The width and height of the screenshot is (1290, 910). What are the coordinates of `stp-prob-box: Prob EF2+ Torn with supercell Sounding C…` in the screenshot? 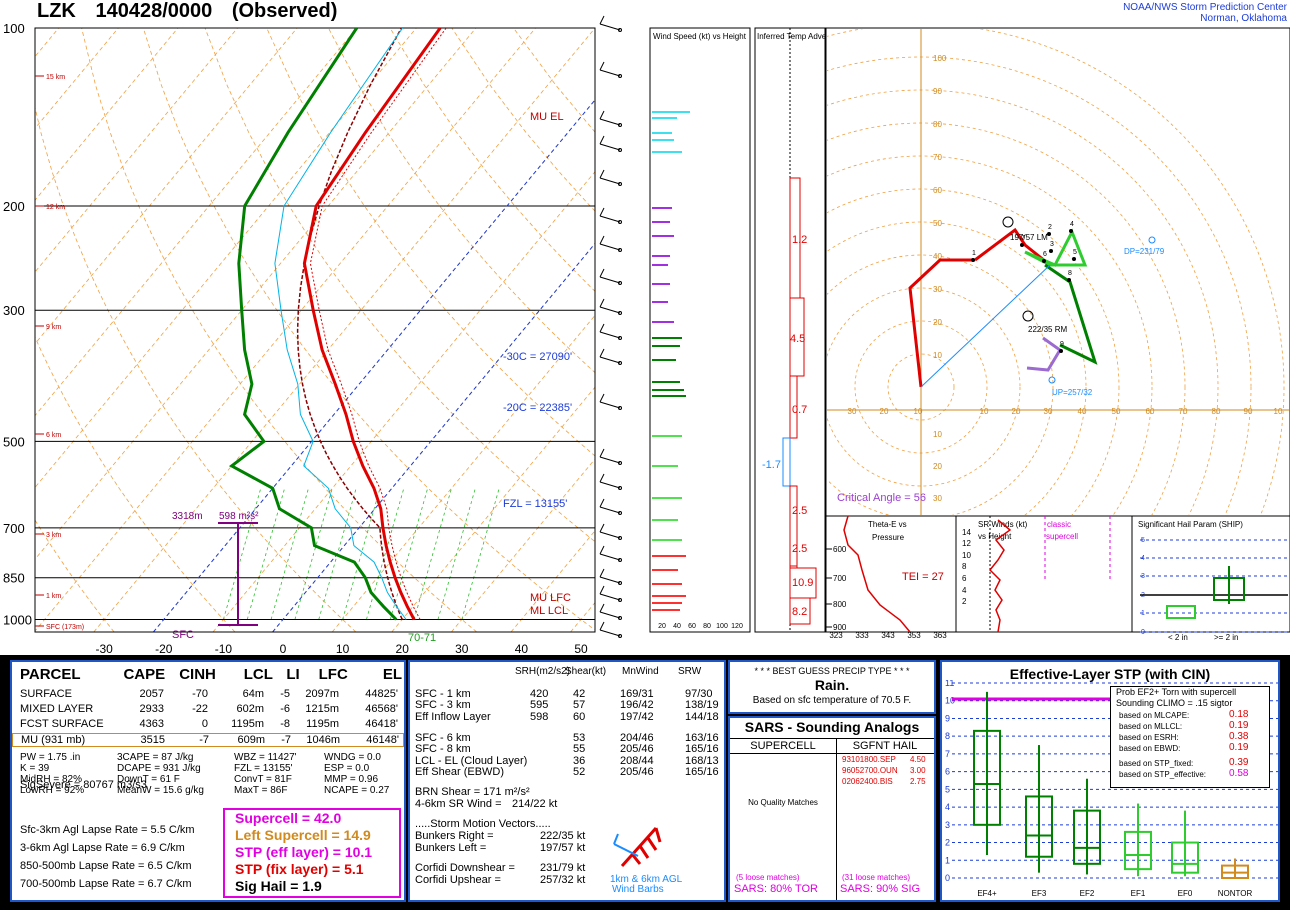 It's located at (1190, 737).